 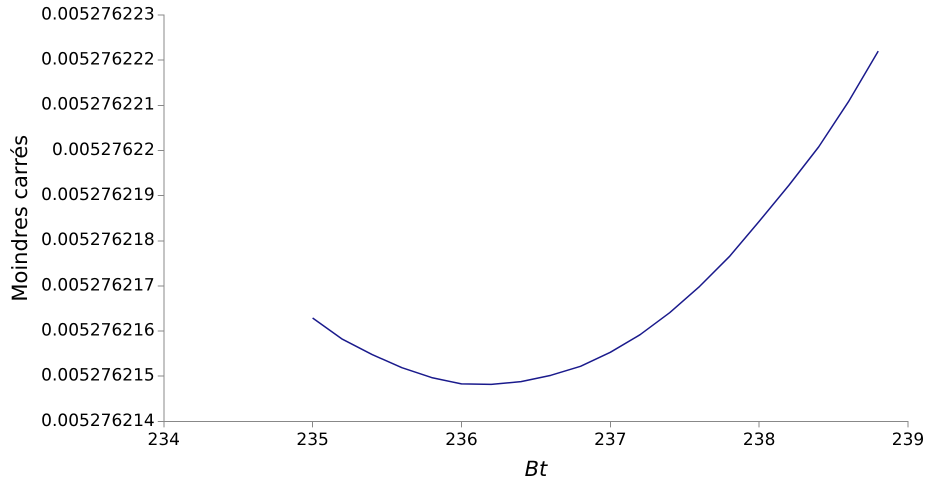 I want to click on y-tick-label: 0.005276216, so click(x=98, y=330).